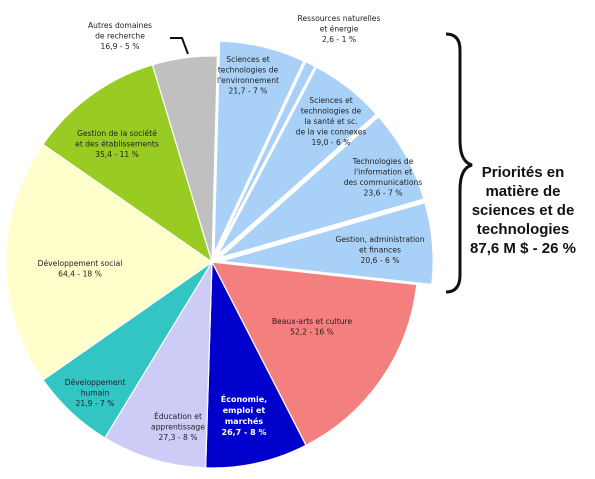 The image size is (595, 479). Describe the element at coordinates (259, 147) in the screenshot. I see `slice-sciences-et-technologies-de-l-environnement` at that location.